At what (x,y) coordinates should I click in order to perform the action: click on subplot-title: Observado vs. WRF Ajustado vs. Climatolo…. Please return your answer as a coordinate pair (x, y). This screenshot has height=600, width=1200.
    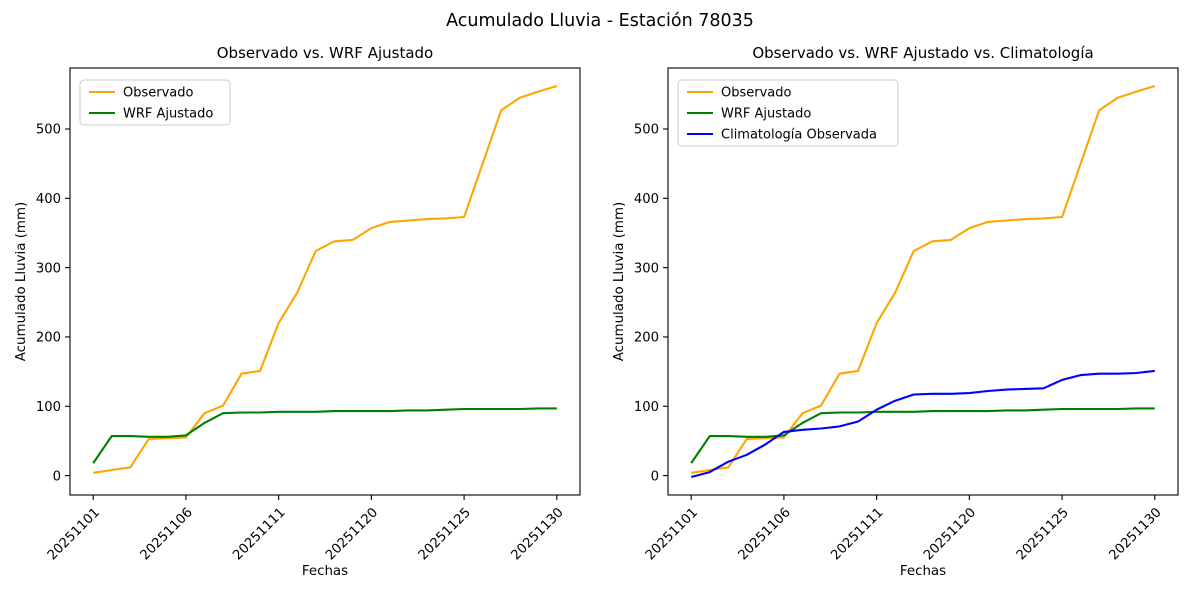
    Looking at the image, I should click on (922, 53).